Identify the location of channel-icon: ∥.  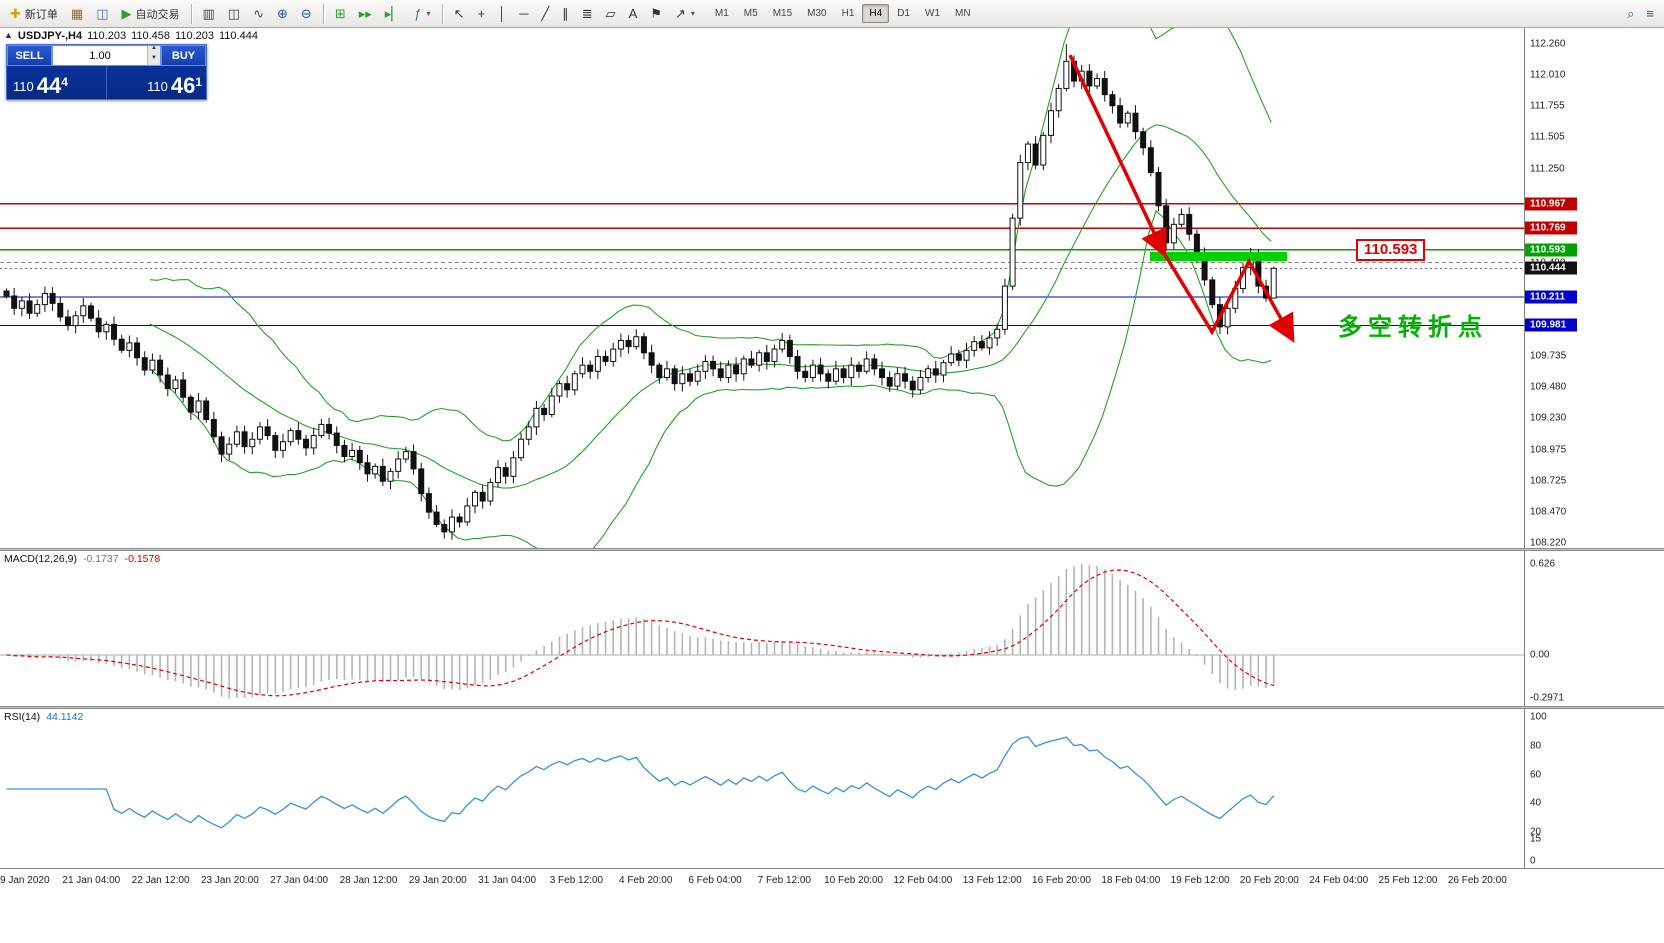
(565, 13).